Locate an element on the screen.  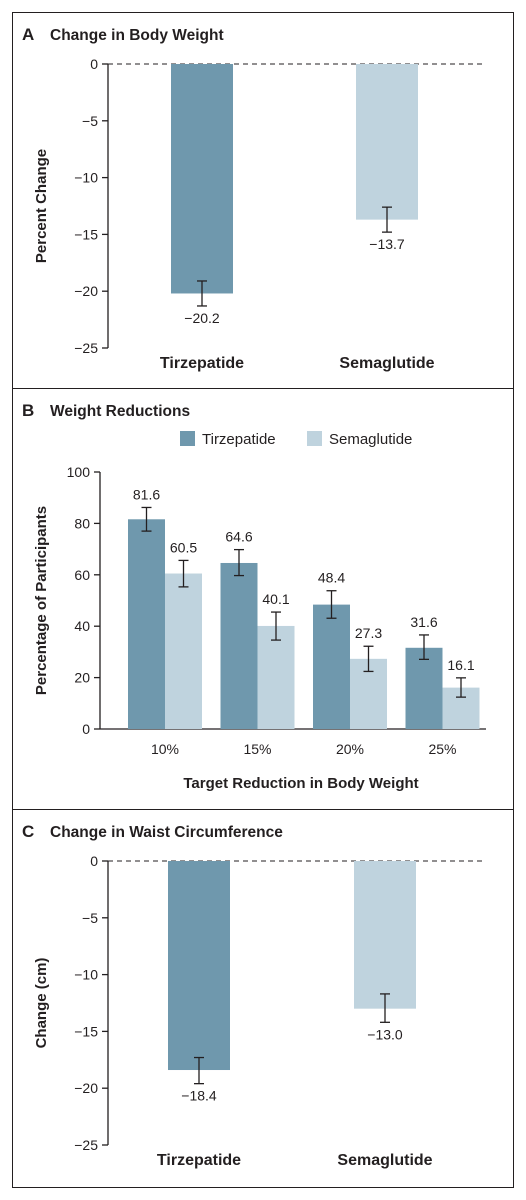
data-label-tirzepatide: −18.4 is located at coordinates (199, 1096).